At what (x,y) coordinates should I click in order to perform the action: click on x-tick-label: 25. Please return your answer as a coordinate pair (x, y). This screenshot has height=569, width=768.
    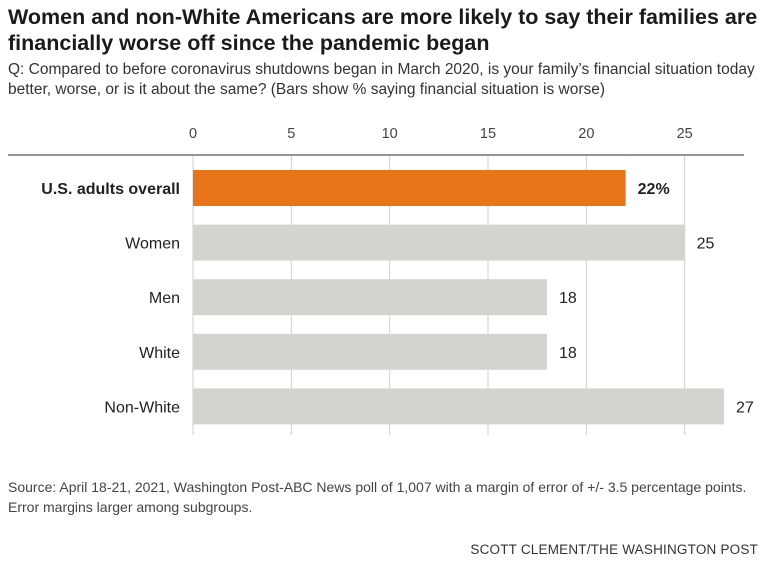
    Looking at the image, I should click on (685, 134).